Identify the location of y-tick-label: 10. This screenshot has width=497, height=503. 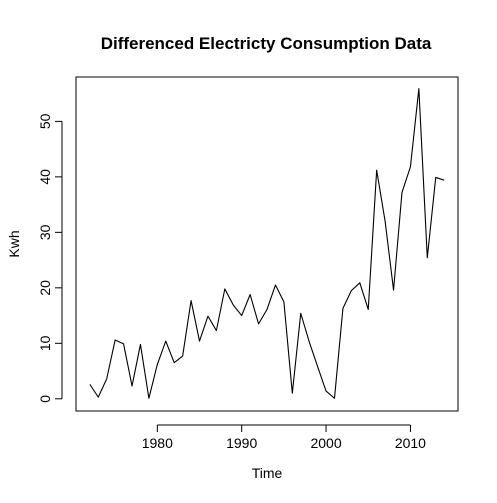
(45, 343).